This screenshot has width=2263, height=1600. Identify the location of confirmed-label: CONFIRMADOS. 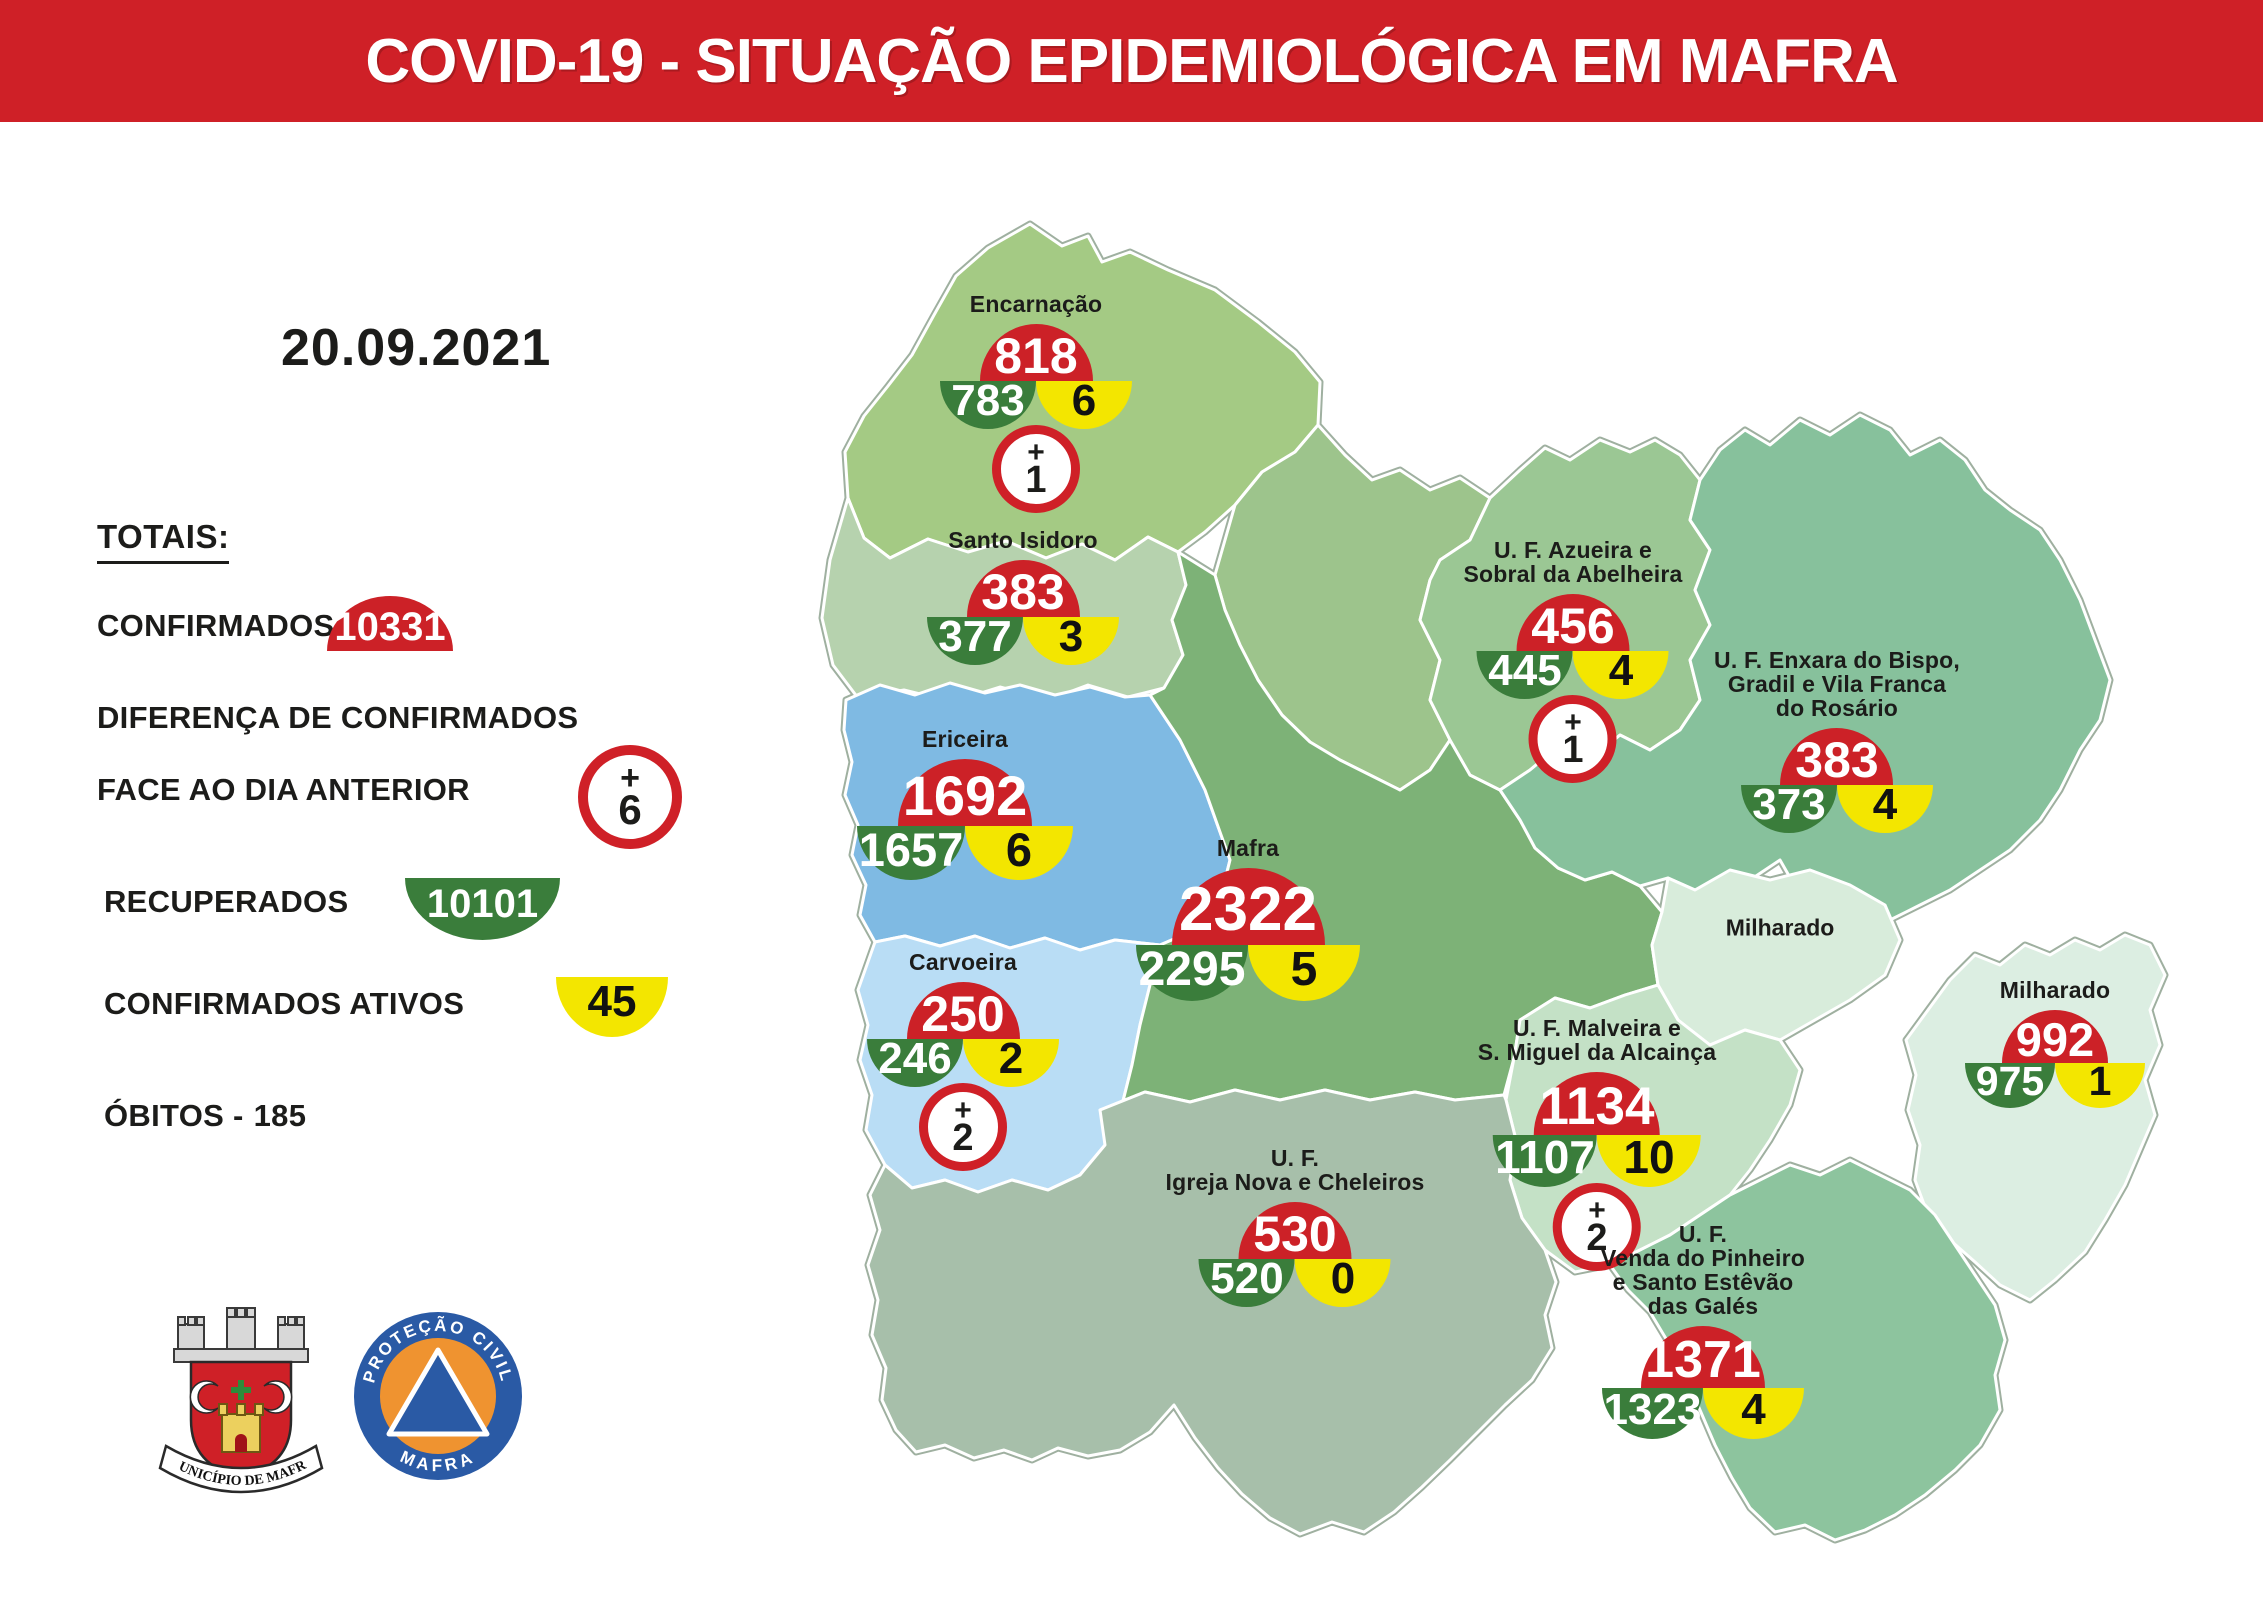
(216, 625).